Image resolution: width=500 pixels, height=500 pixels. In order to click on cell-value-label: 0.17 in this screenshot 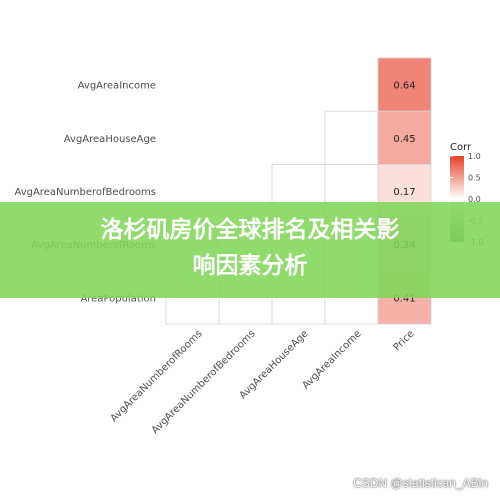, I will do `click(404, 192)`.